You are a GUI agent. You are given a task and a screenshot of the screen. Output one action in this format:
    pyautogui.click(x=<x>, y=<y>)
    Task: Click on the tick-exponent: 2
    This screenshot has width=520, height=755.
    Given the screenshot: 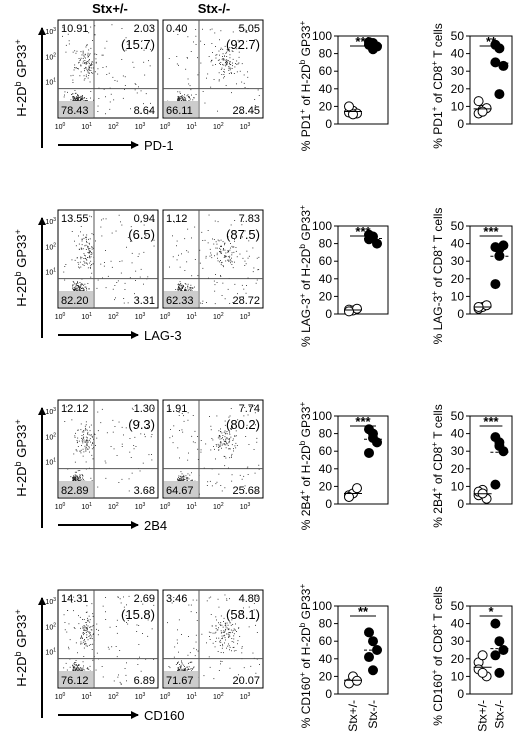 What is the action you would take?
    pyautogui.click(x=117, y=695)
    